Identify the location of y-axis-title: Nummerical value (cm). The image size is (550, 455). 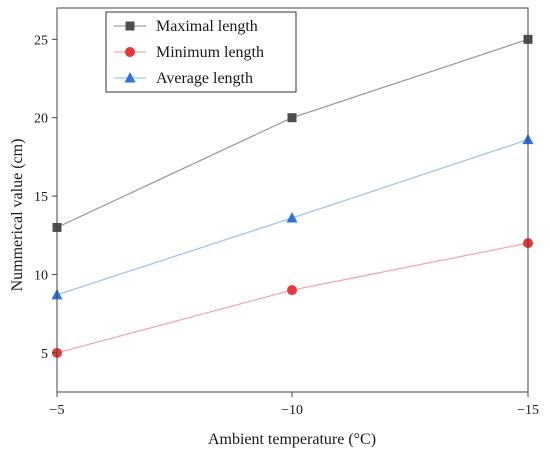
(17, 215).